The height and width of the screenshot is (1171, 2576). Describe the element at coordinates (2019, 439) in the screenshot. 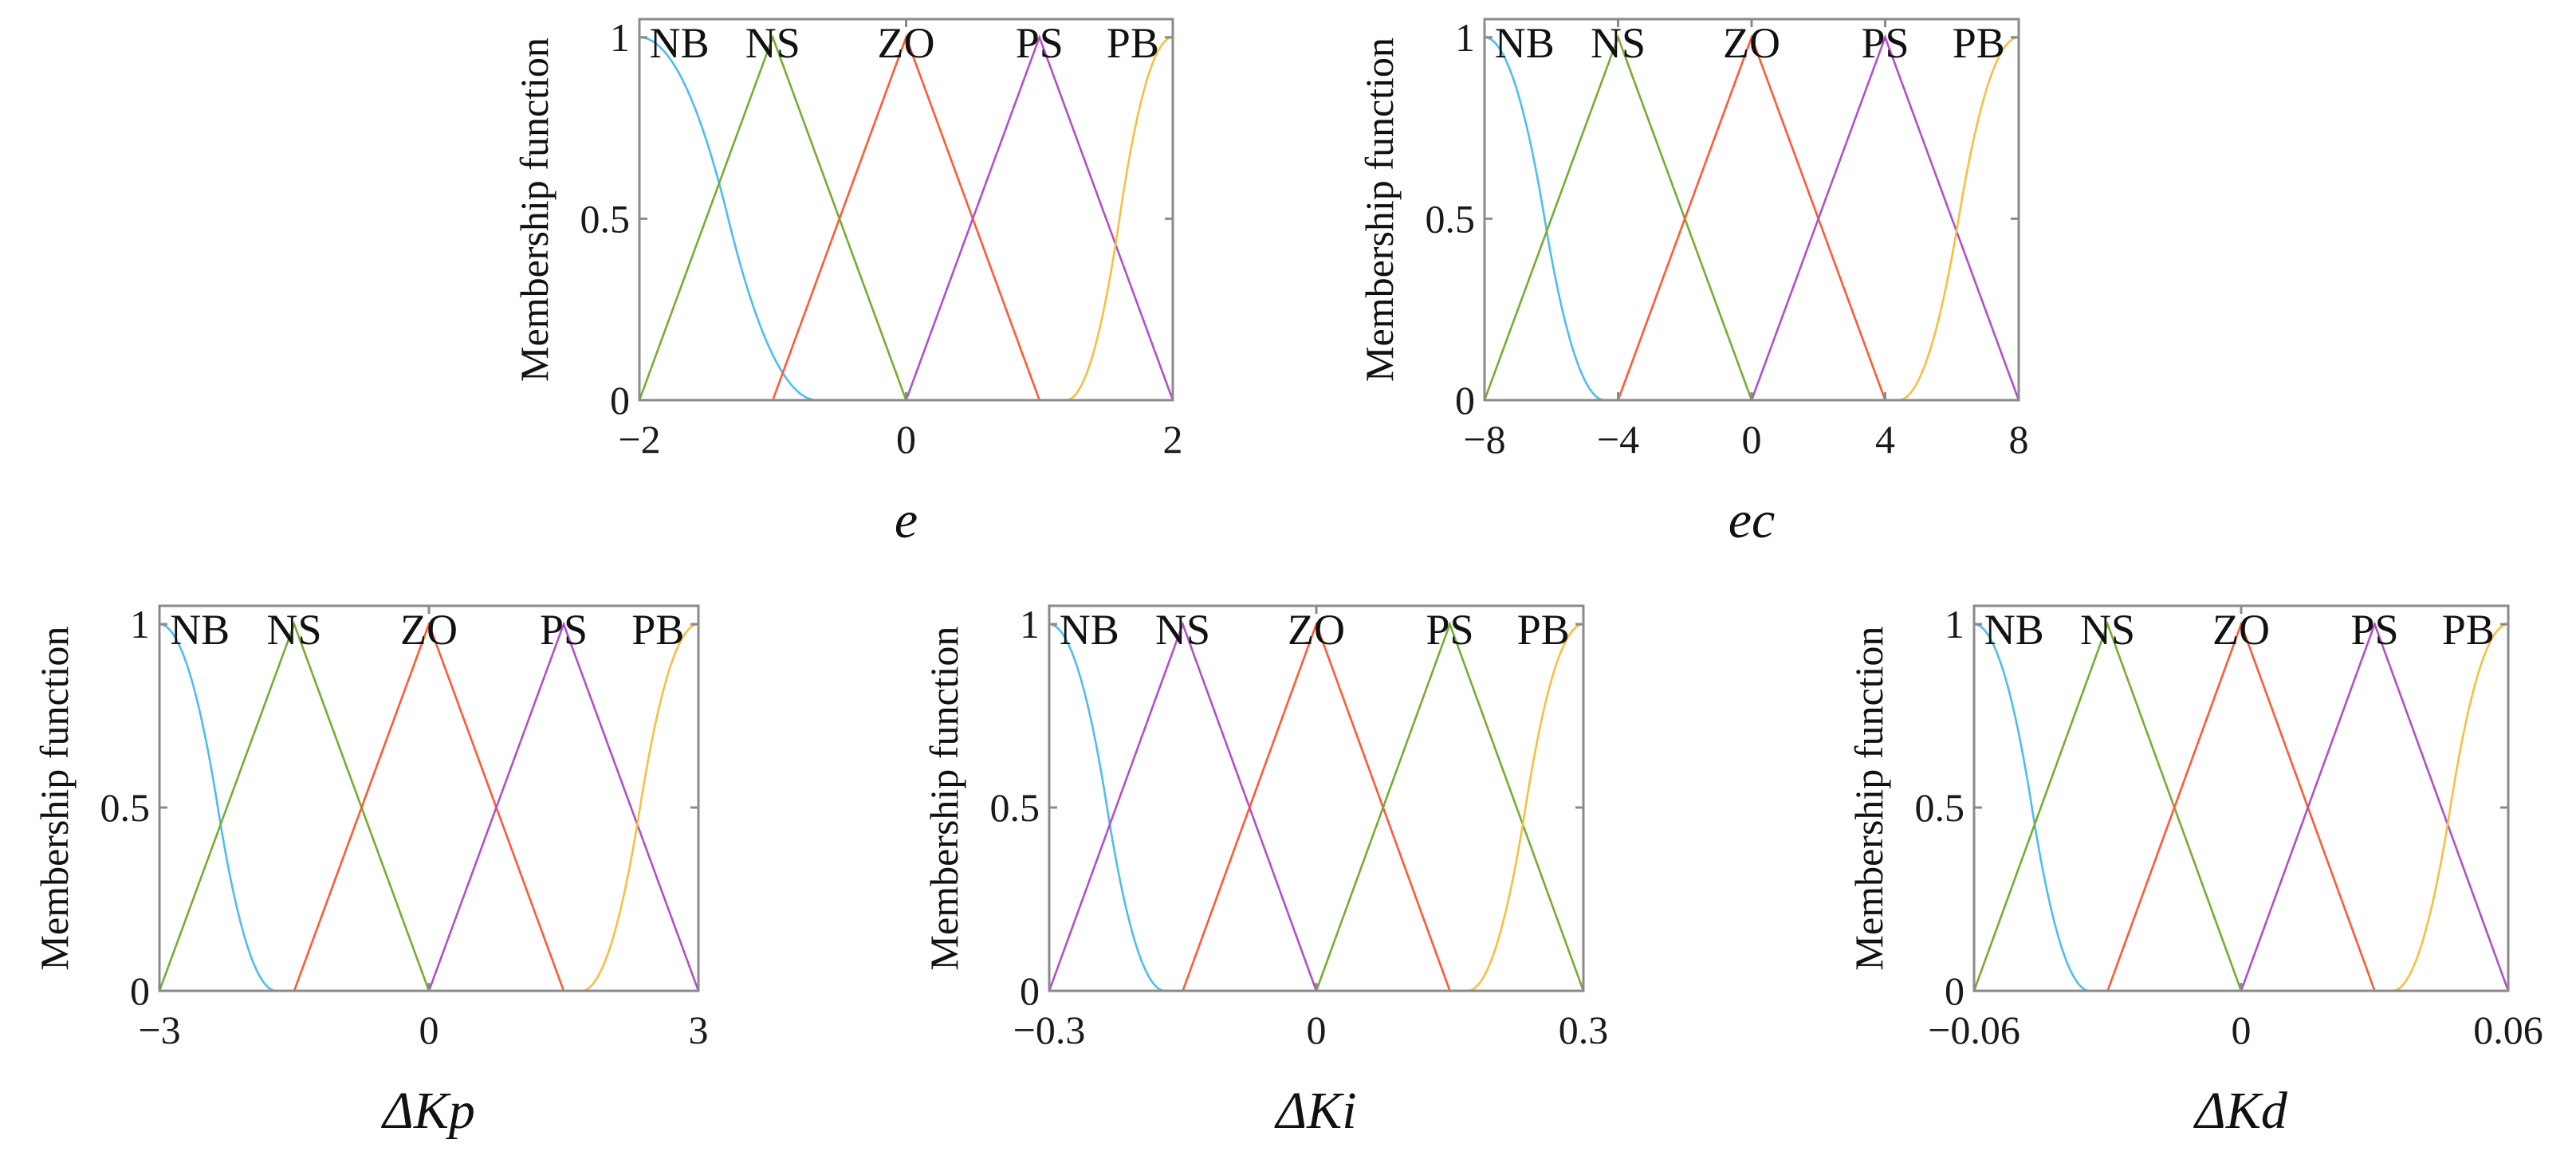

I see `x-tick-label: 8` at that location.